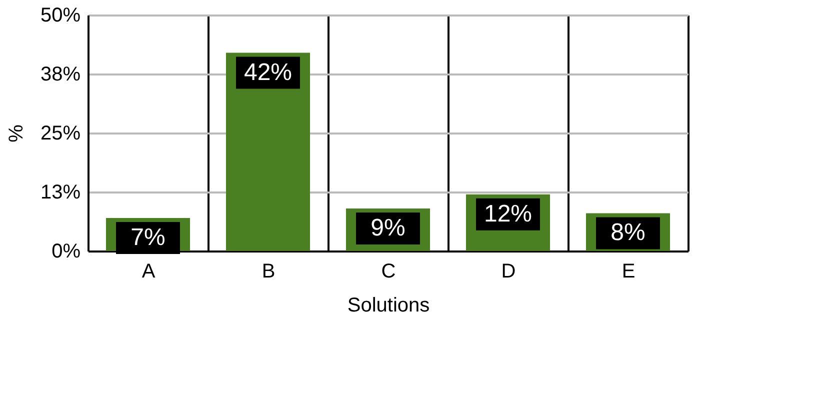  What do you see at coordinates (629, 271) in the screenshot?
I see `x-tick-label: E` at bounding box center [629, 271].